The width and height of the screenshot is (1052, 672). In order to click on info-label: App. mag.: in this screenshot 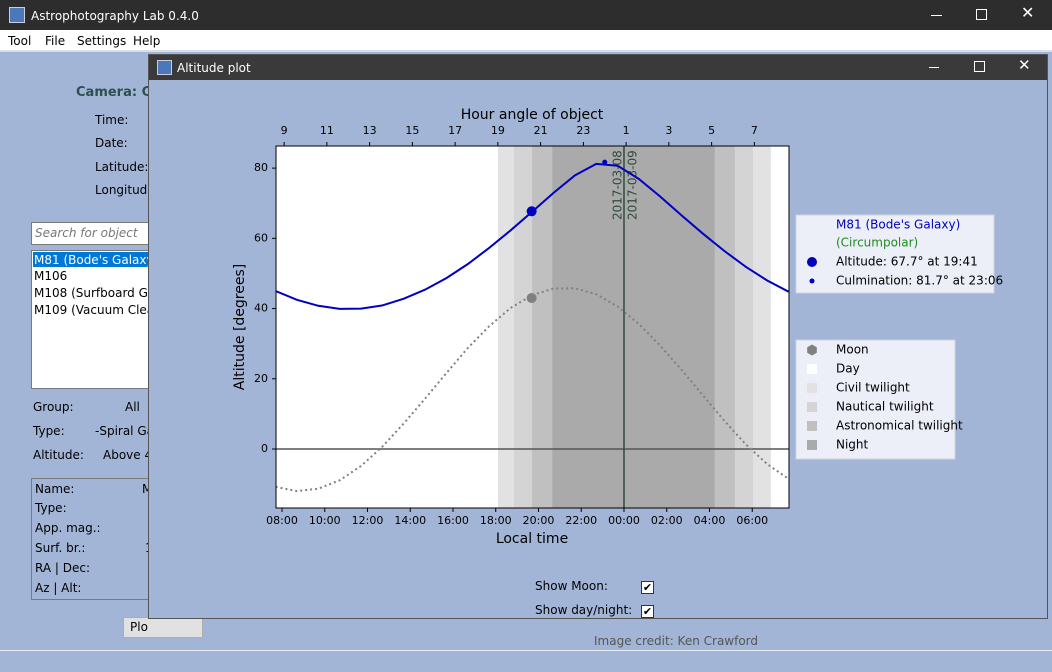, I will do `click(68, 528)`.